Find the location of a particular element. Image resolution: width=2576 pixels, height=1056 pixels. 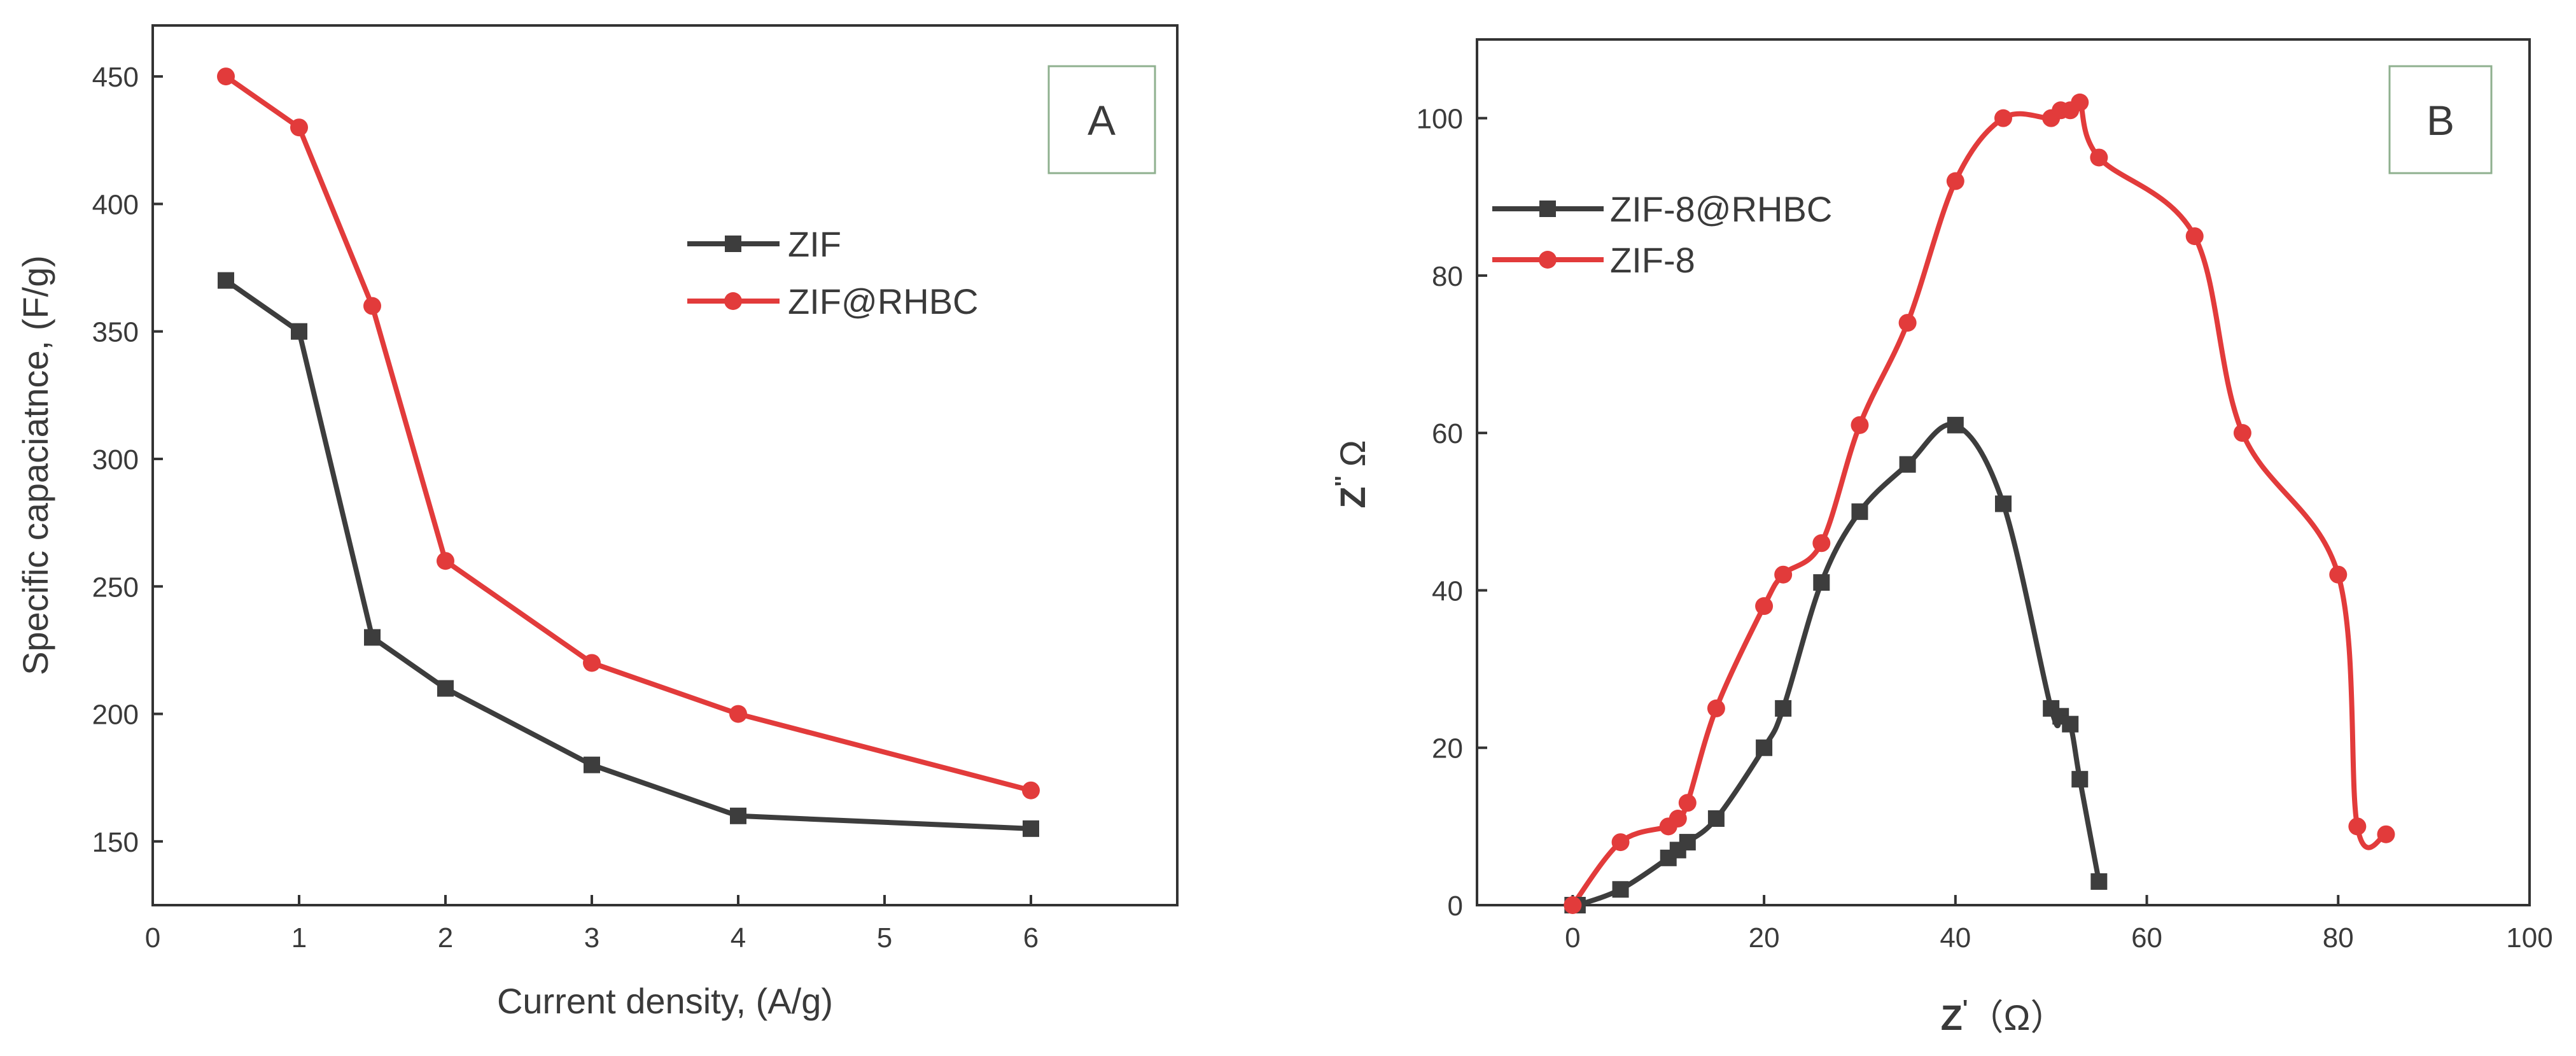

panel-a-x-tick-label: 6 is located at coordinates (1031, 938).